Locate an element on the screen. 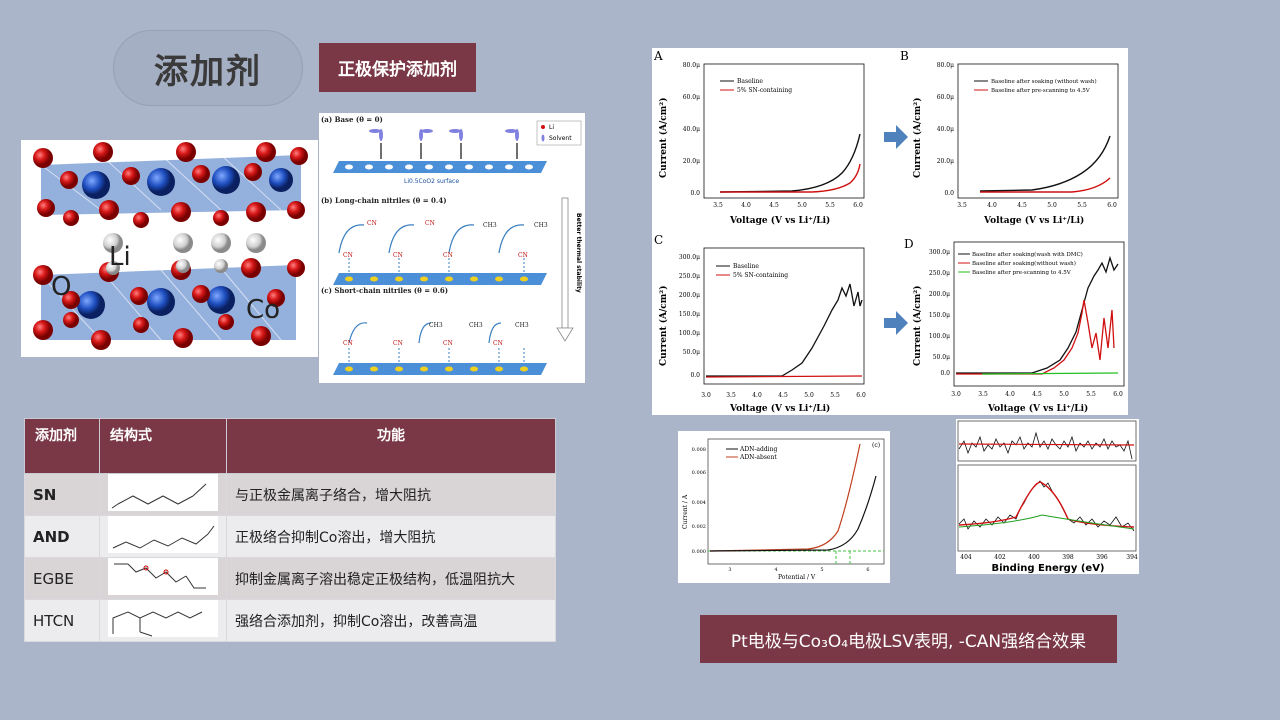 The width and height of the screenshot is (1280, 720). table-header-row: 添加剂 结构式 功能 is located at coordinates (290, 446).